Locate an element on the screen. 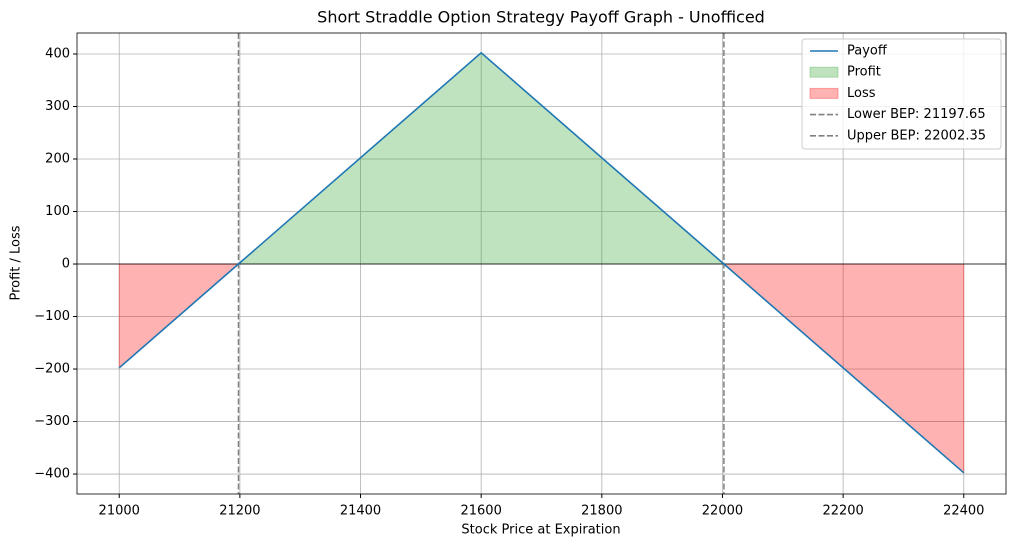 The height and width of the screenshot is (551, 1017). y-tick-label: 200 is located at coordinates (57, 159).